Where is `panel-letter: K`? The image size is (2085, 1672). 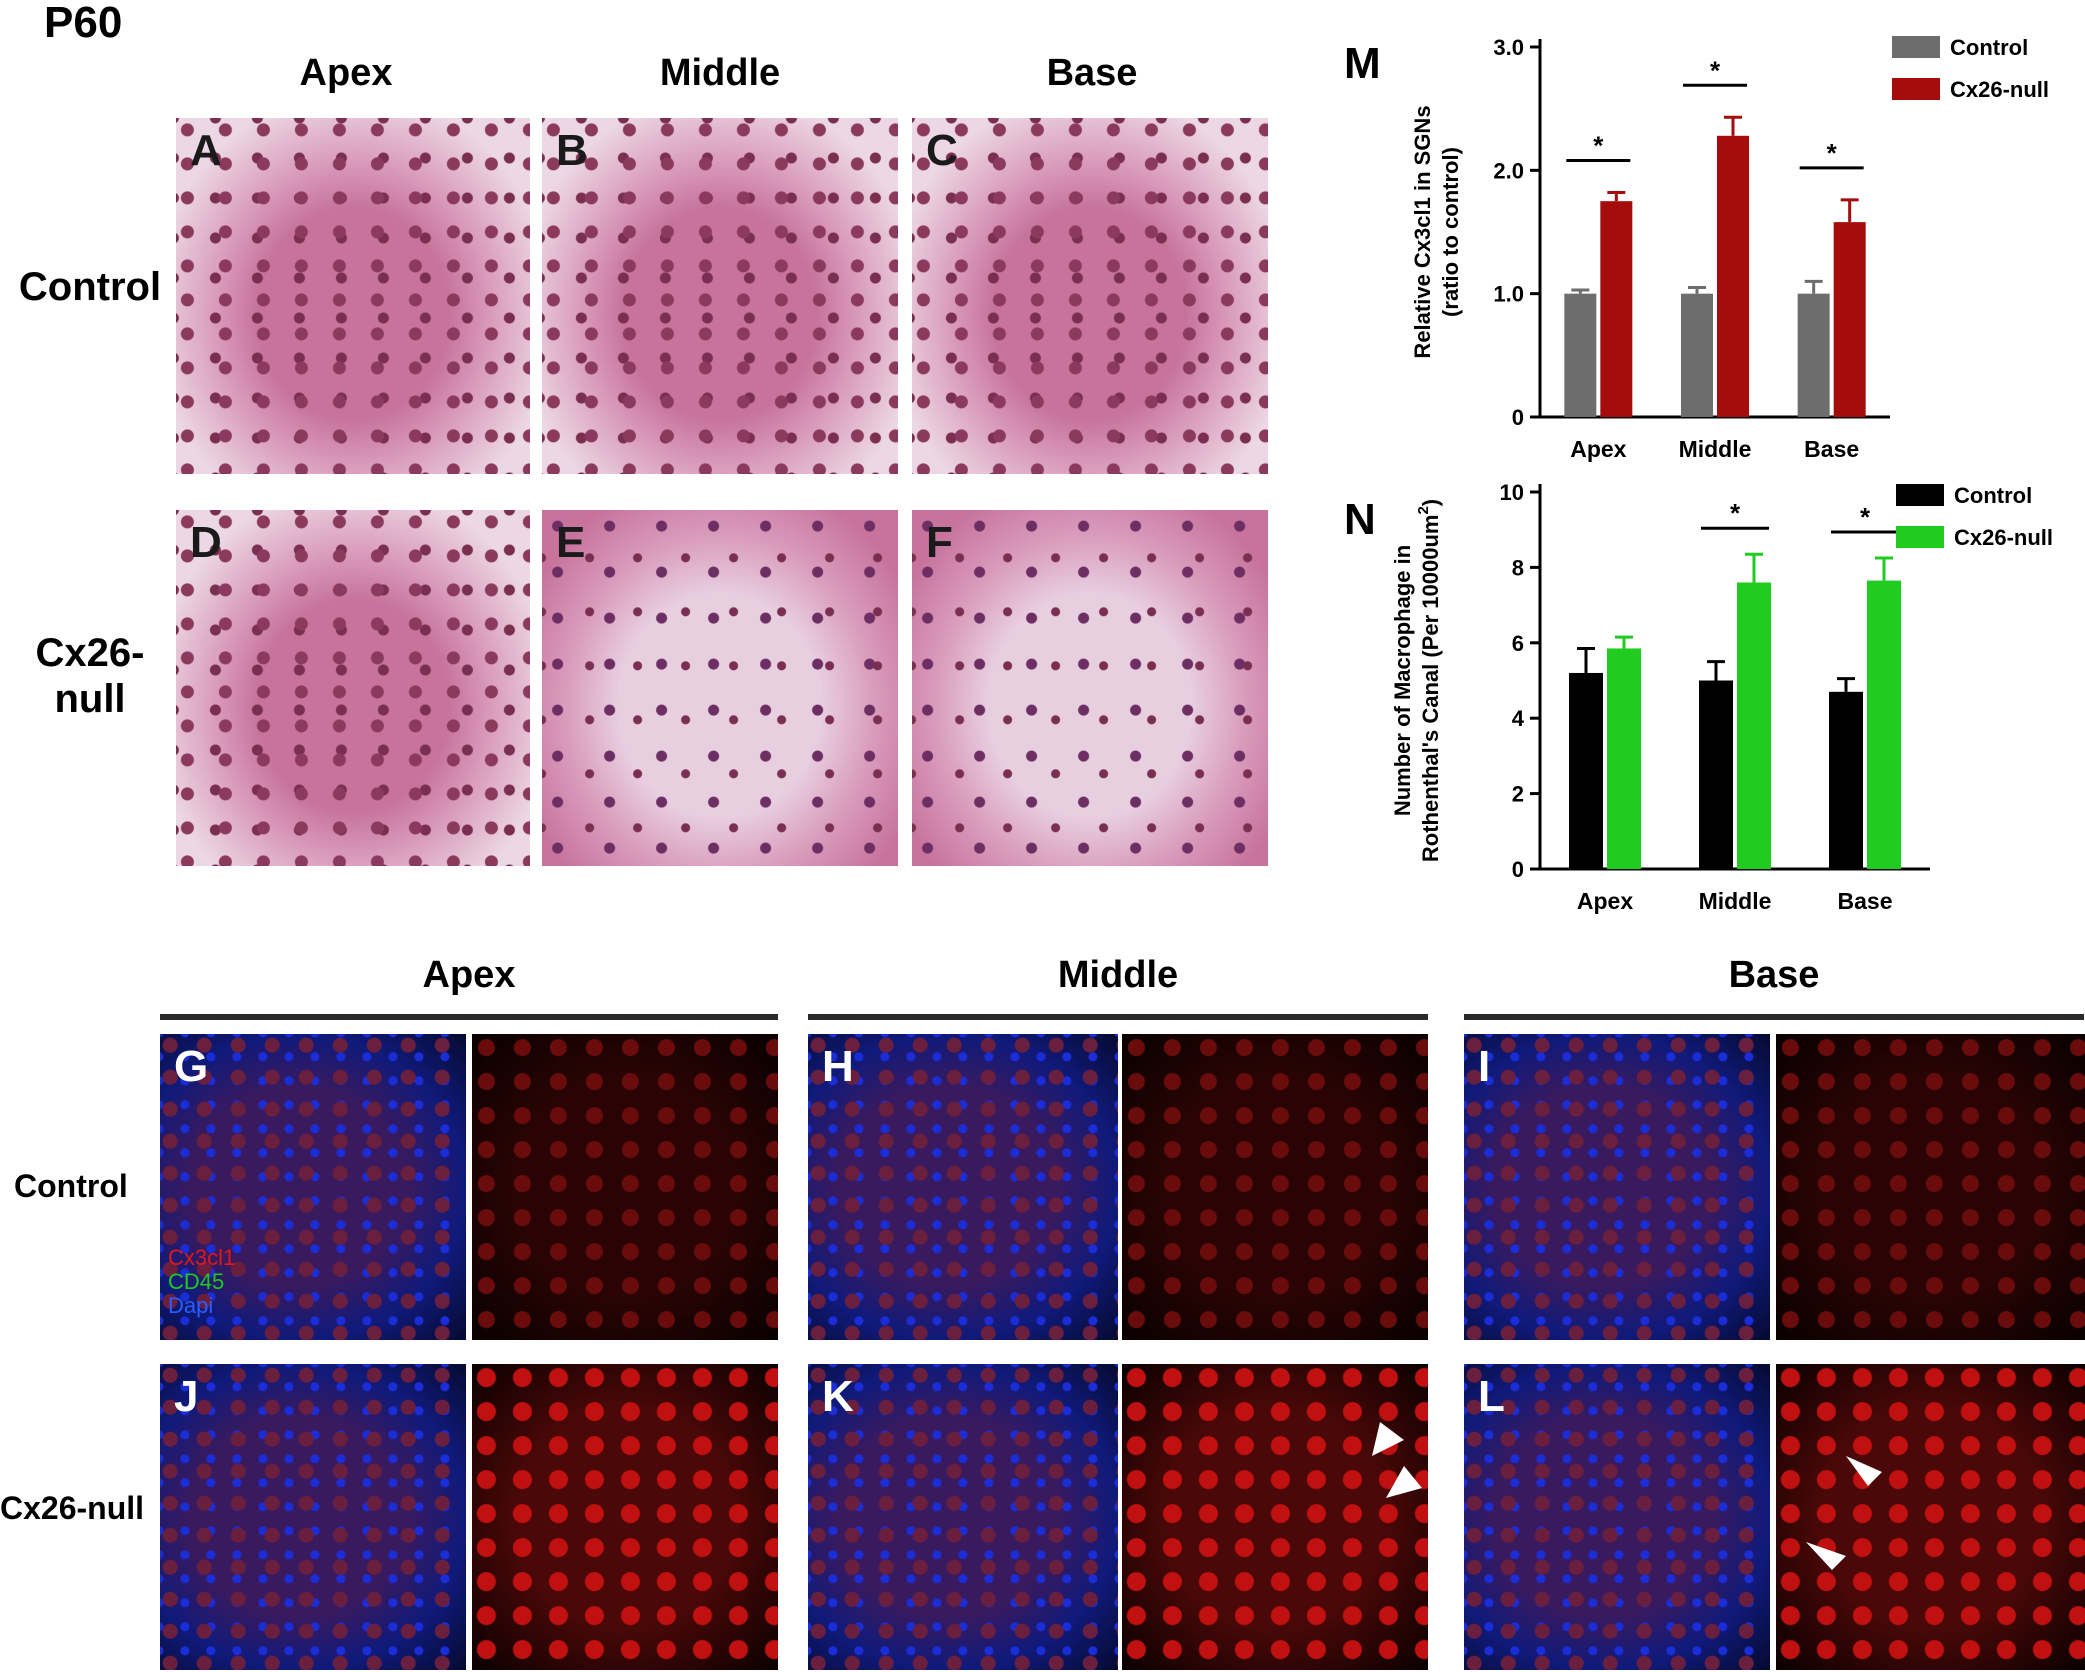 panel-letter: K is located at coordinates (838, 1396).